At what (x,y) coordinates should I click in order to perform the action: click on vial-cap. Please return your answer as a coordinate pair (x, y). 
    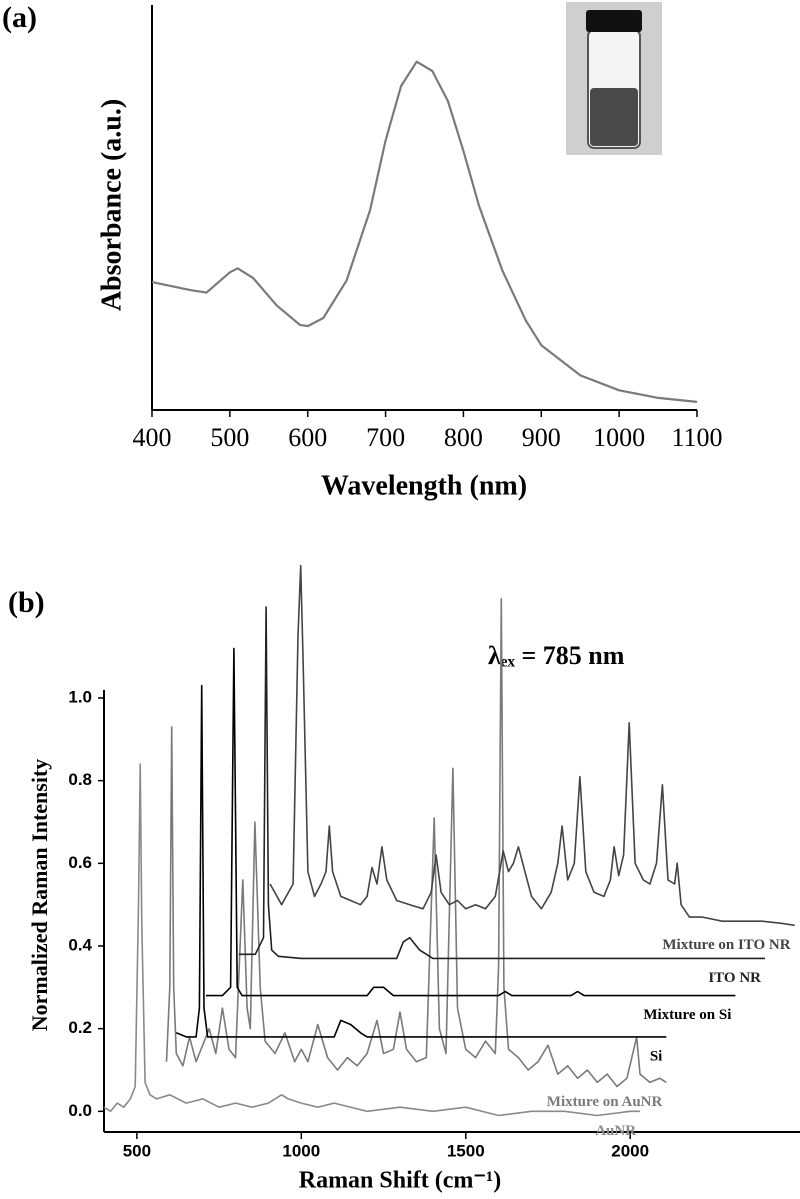
    Looking at the image, I should click on (614, 21).